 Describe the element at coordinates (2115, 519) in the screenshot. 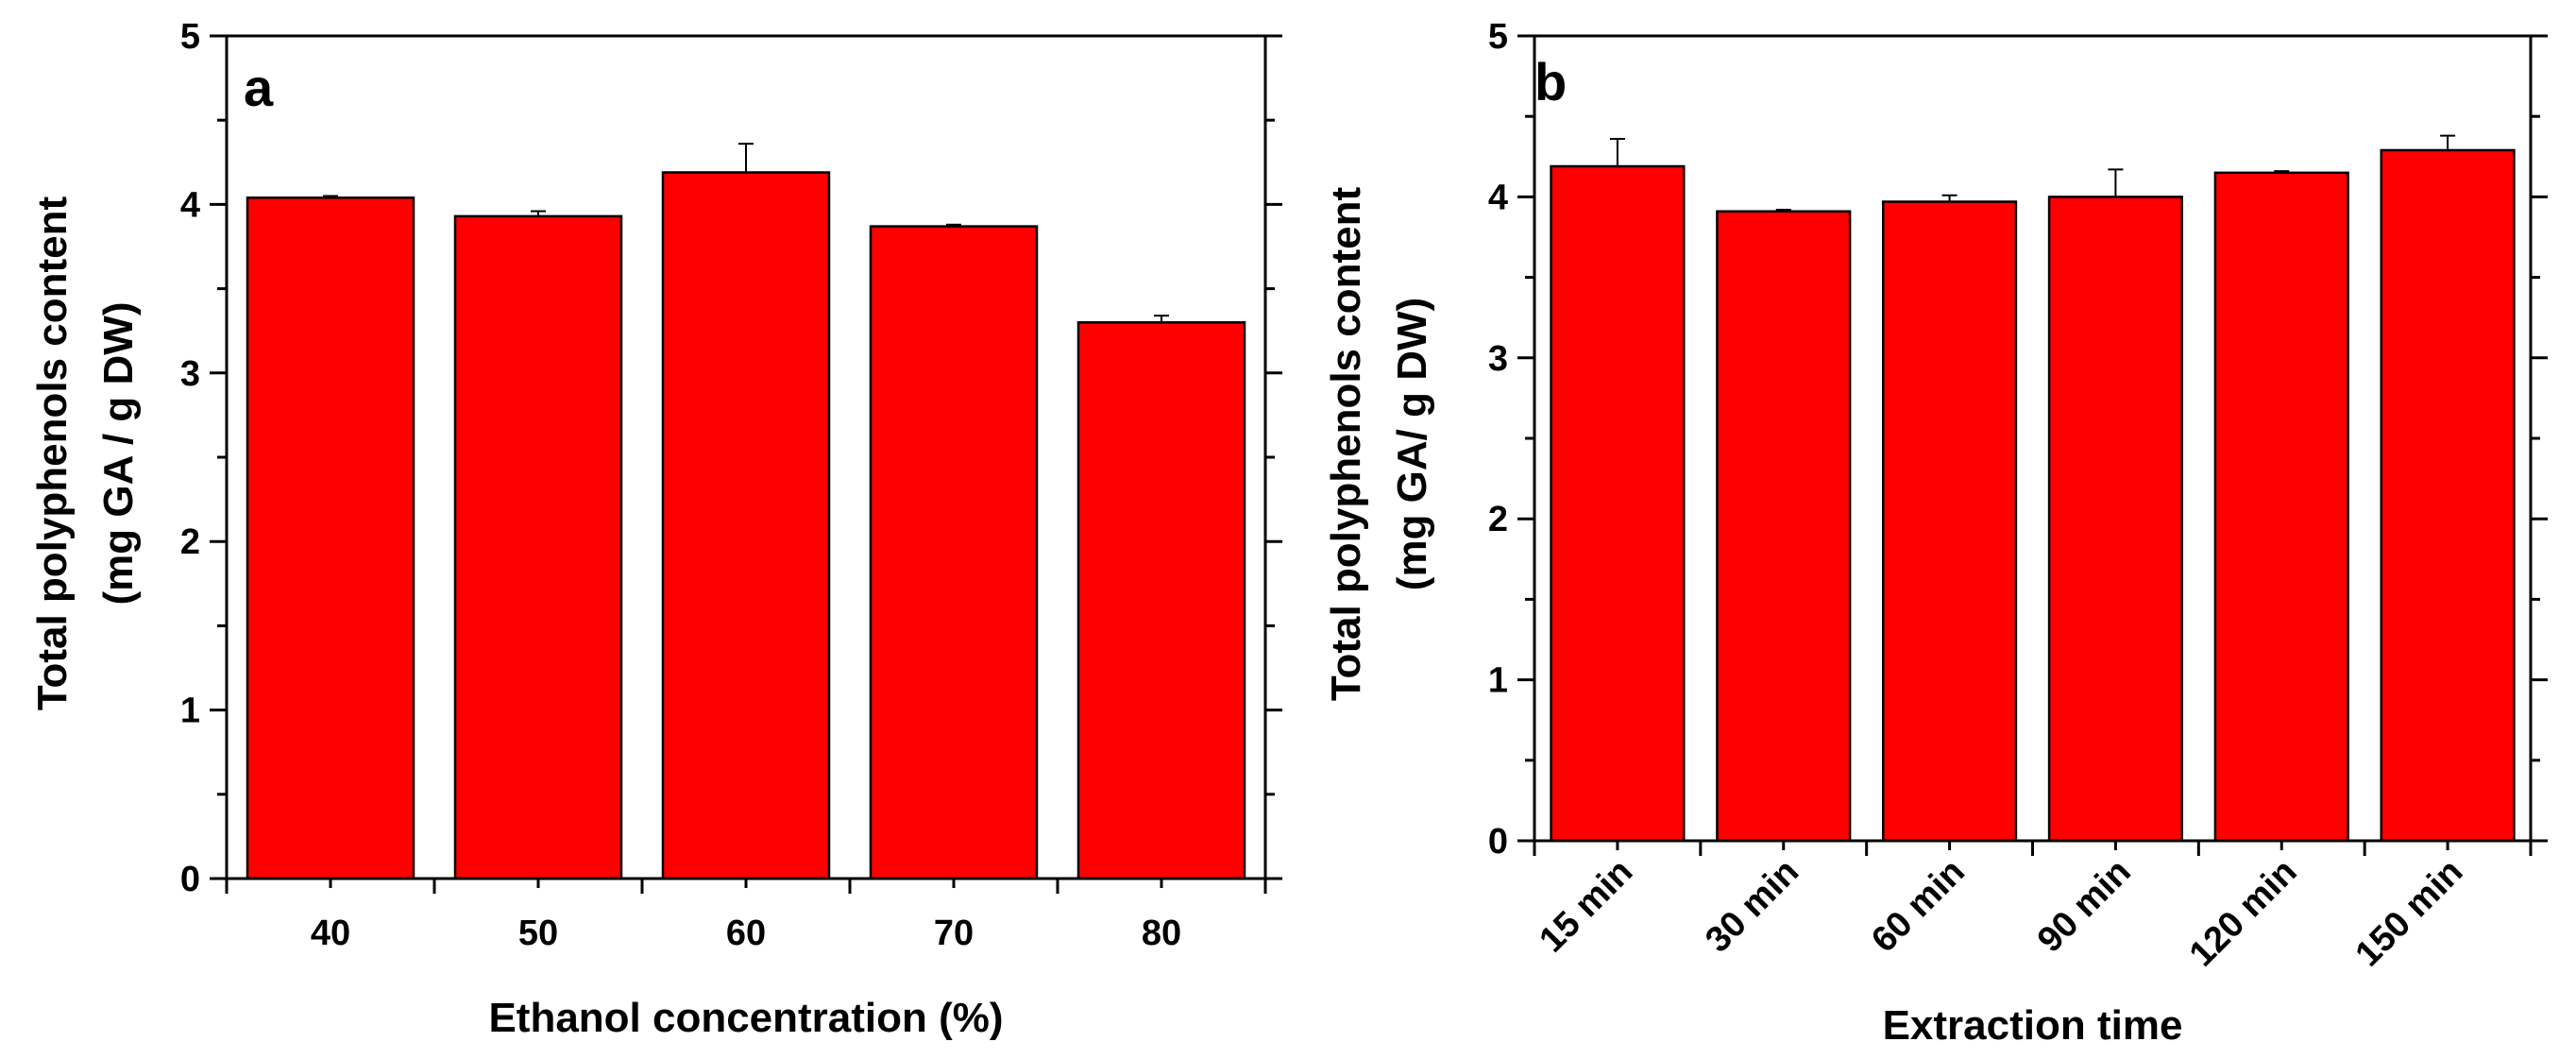

I see `bar-90-min` at that location.